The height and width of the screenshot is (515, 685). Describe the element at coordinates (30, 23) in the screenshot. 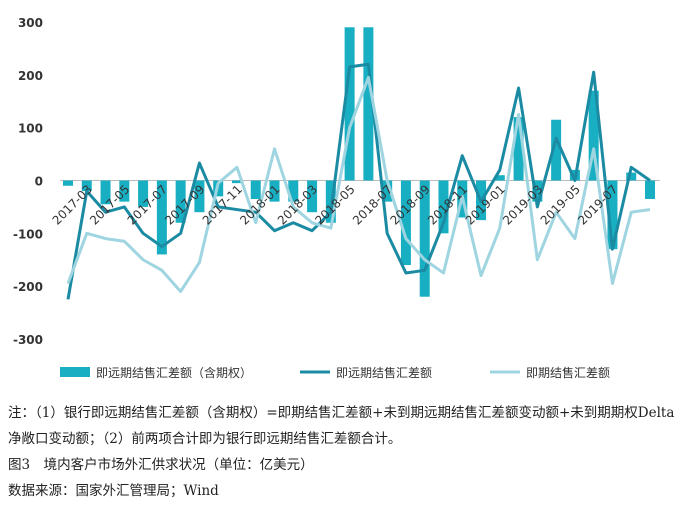

I see `y-tick-label: 300` at that location.